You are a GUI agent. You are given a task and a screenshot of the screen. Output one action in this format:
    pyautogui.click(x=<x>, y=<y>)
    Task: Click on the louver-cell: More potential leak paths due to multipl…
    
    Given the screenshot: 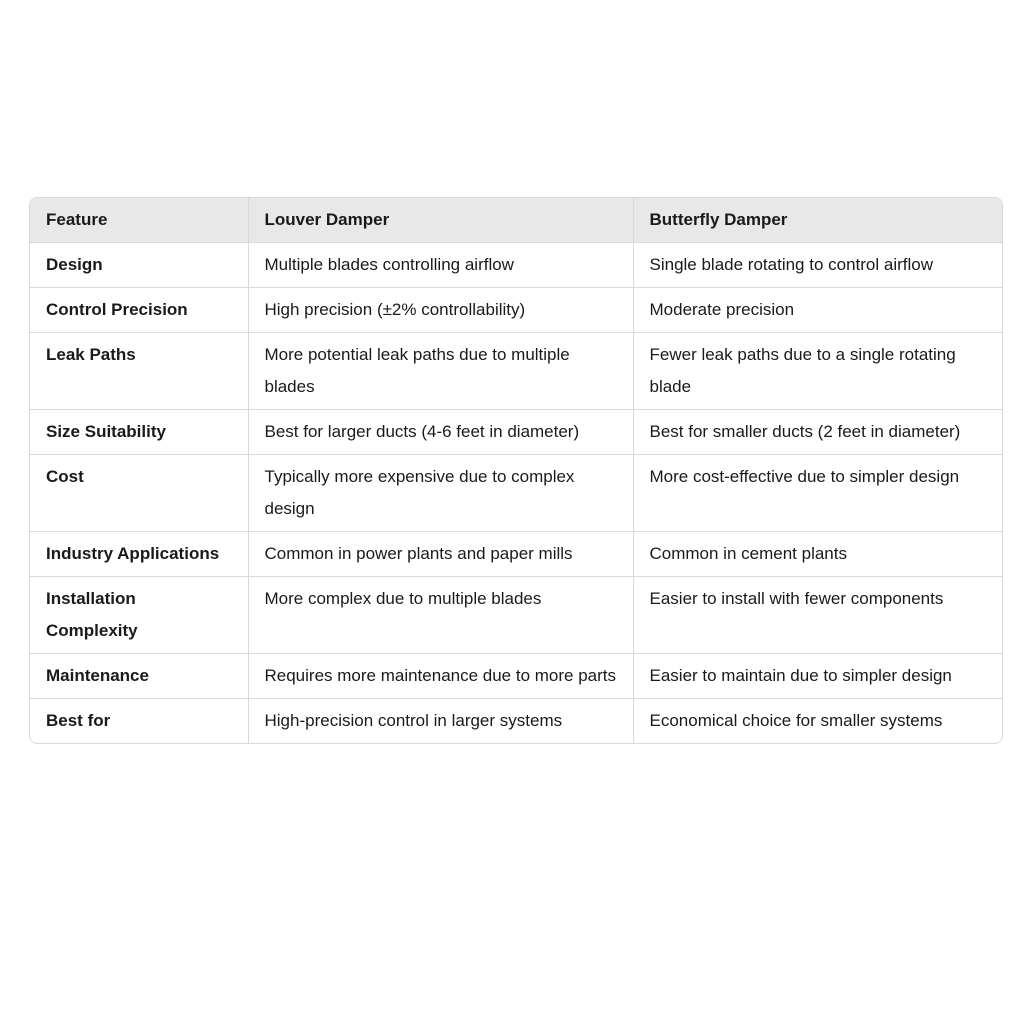 What is the action you would take?
    pyautogui.click(x=441, y=371)
    